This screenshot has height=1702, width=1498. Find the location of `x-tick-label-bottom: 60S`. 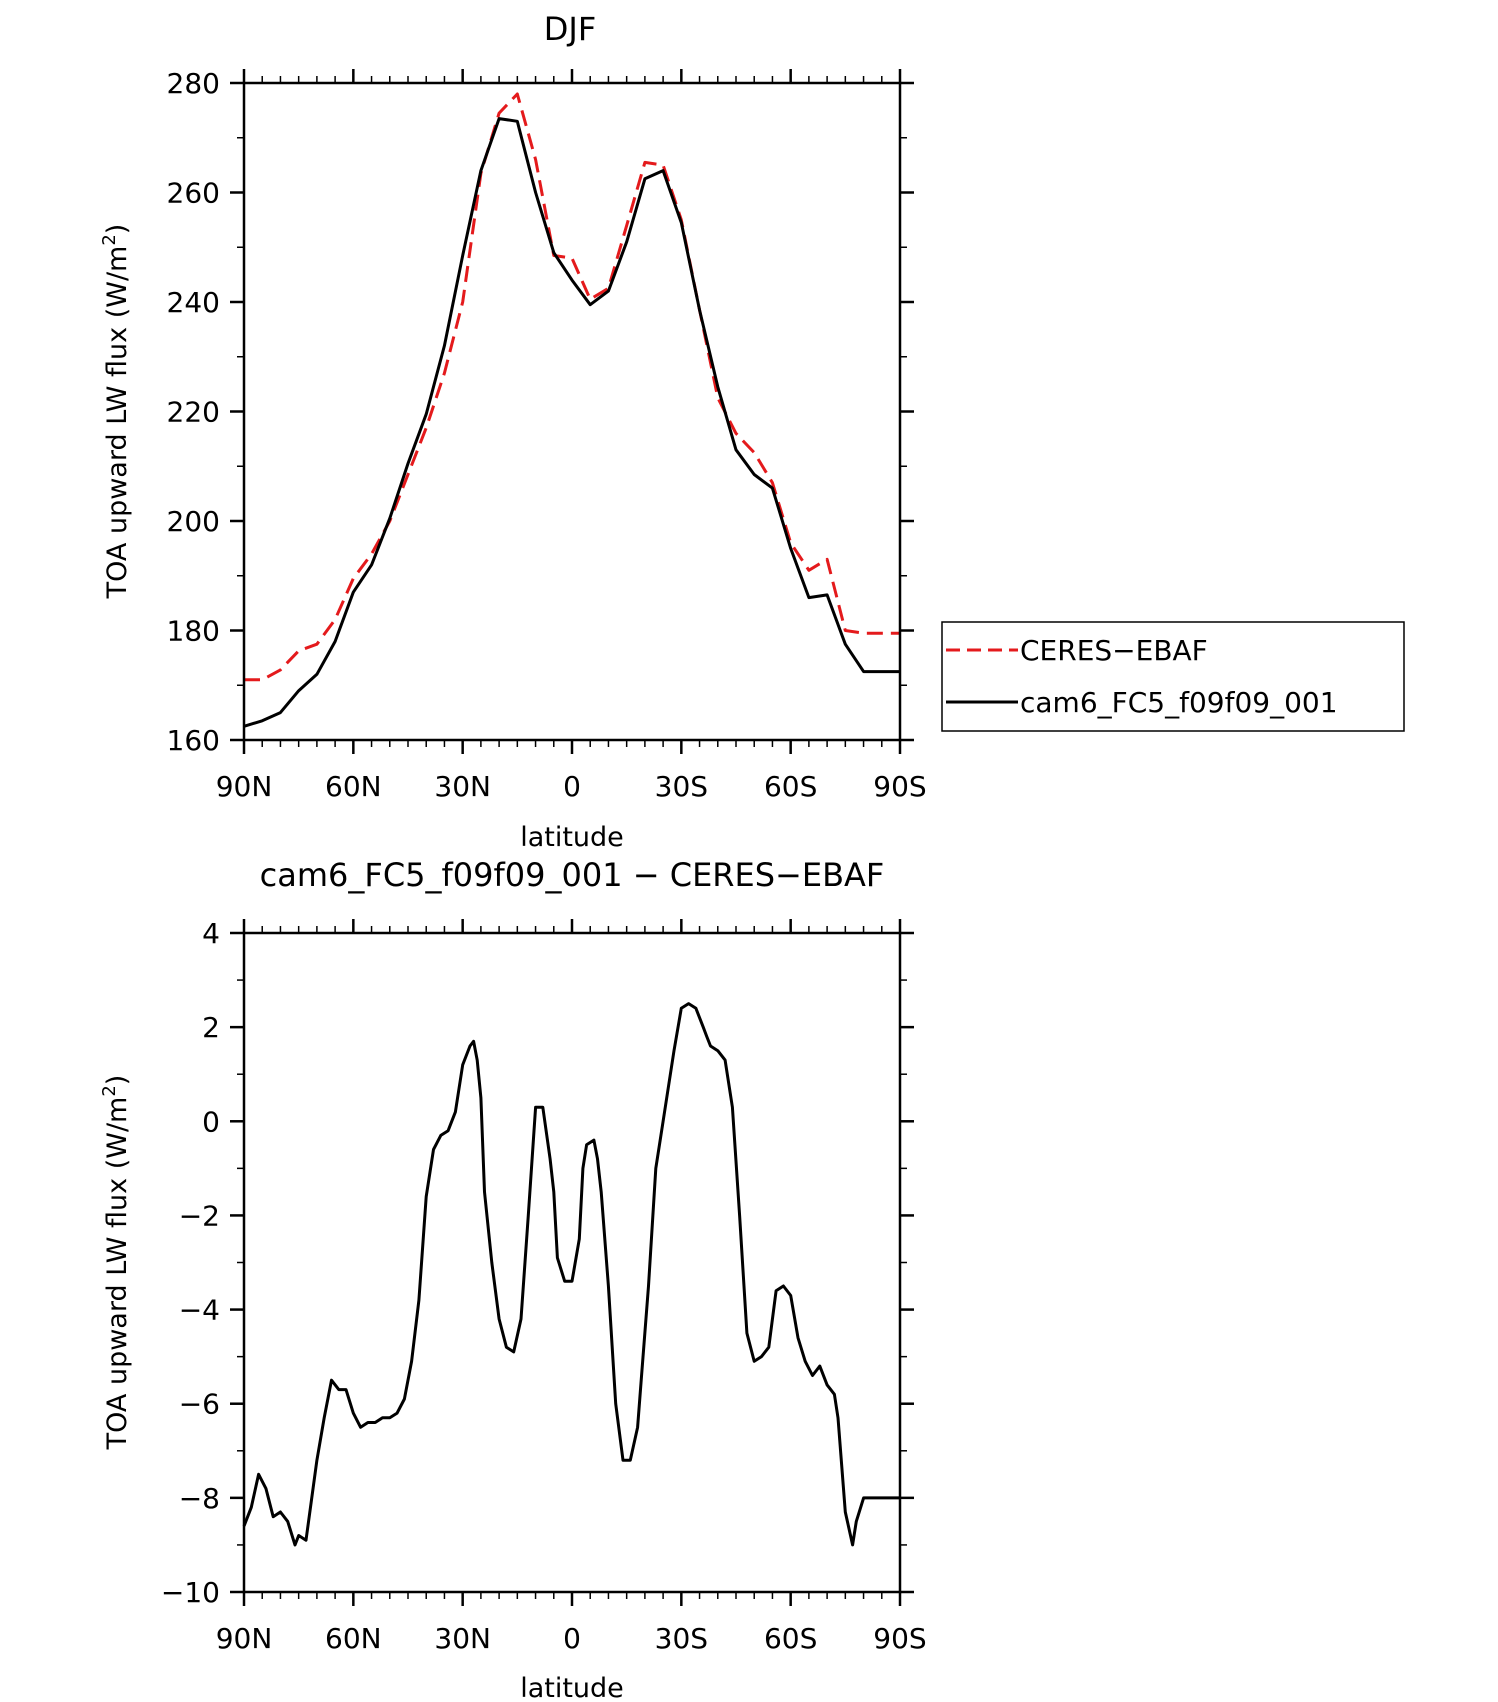

x-tick-label-bottom: 60S is located at coordinates (790, 1638).